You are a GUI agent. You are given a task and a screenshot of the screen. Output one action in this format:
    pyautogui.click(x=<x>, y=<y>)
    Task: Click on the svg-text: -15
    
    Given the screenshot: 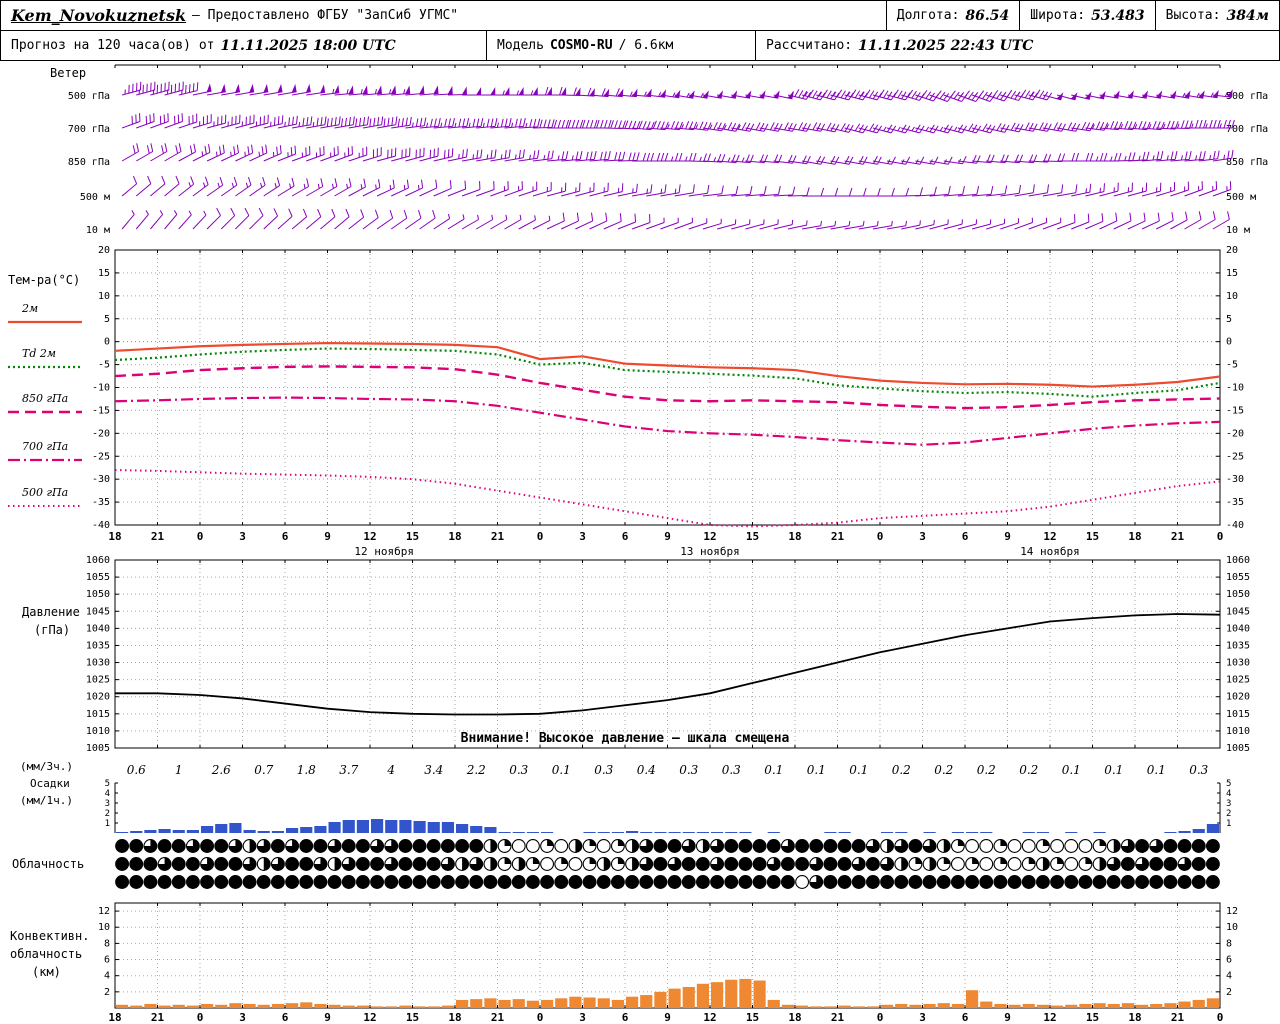 What is the action you would take?
    pyautogui.click(x=1235, y=410)
    